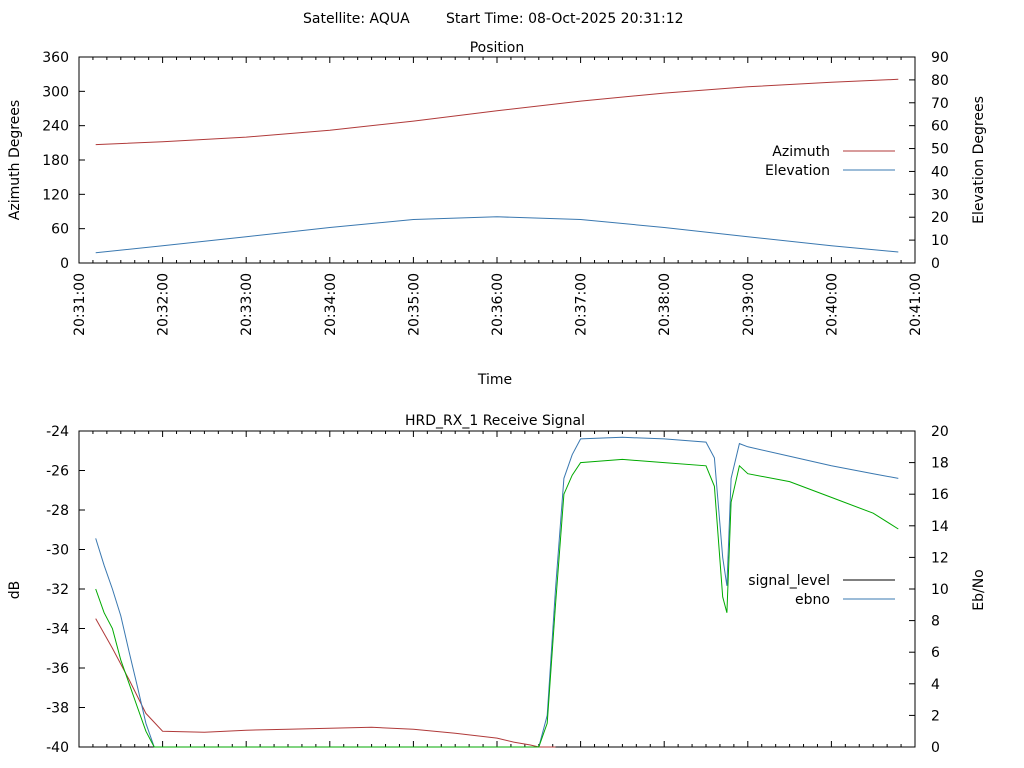  I want to click on y2-tick-label: 14, so click(940, 527).